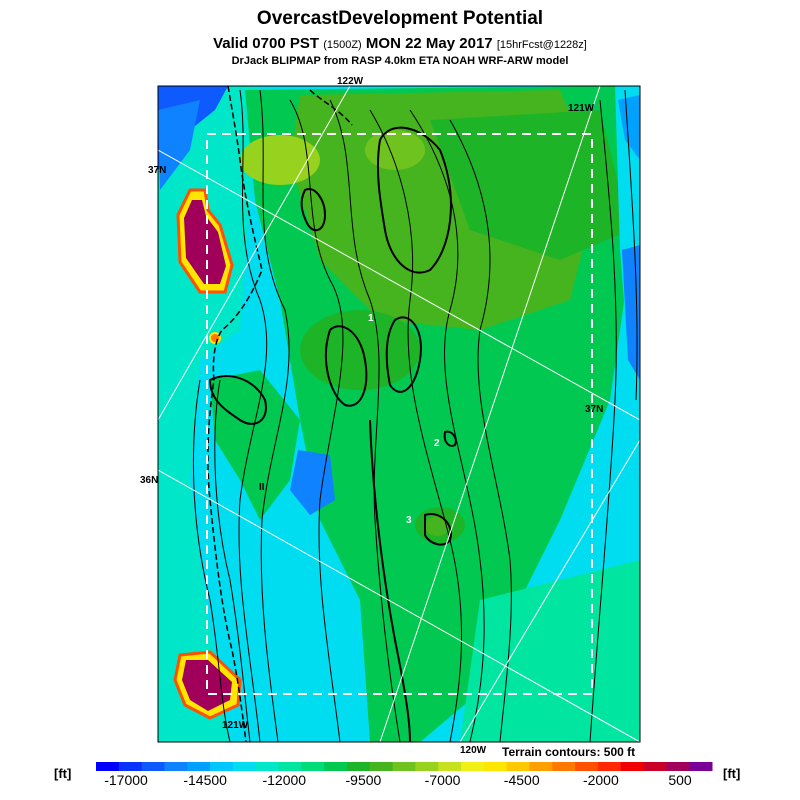  What do you see at coordinates (569, 752) in the screenshot?
I see `terrain-note: Terrain contours: 500 ft` at bounding box center [569, 752].